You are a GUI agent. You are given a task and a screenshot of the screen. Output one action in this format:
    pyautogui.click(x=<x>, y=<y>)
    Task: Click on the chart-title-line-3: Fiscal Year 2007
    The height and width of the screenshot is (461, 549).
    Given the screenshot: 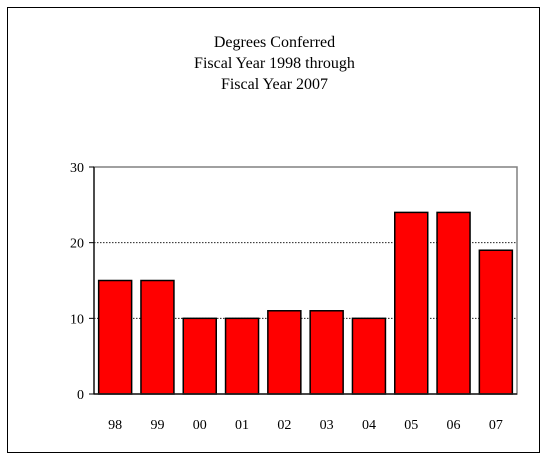 What is the action you would take?
    pyautogui.click(x=274, y=84)
    